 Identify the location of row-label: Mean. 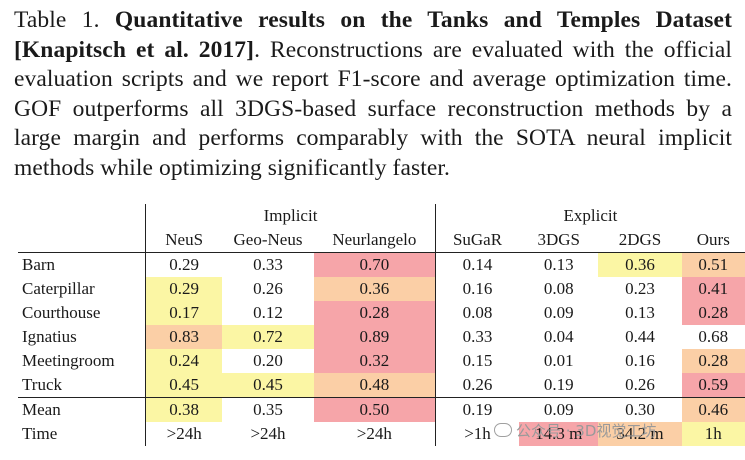
(82, 409).